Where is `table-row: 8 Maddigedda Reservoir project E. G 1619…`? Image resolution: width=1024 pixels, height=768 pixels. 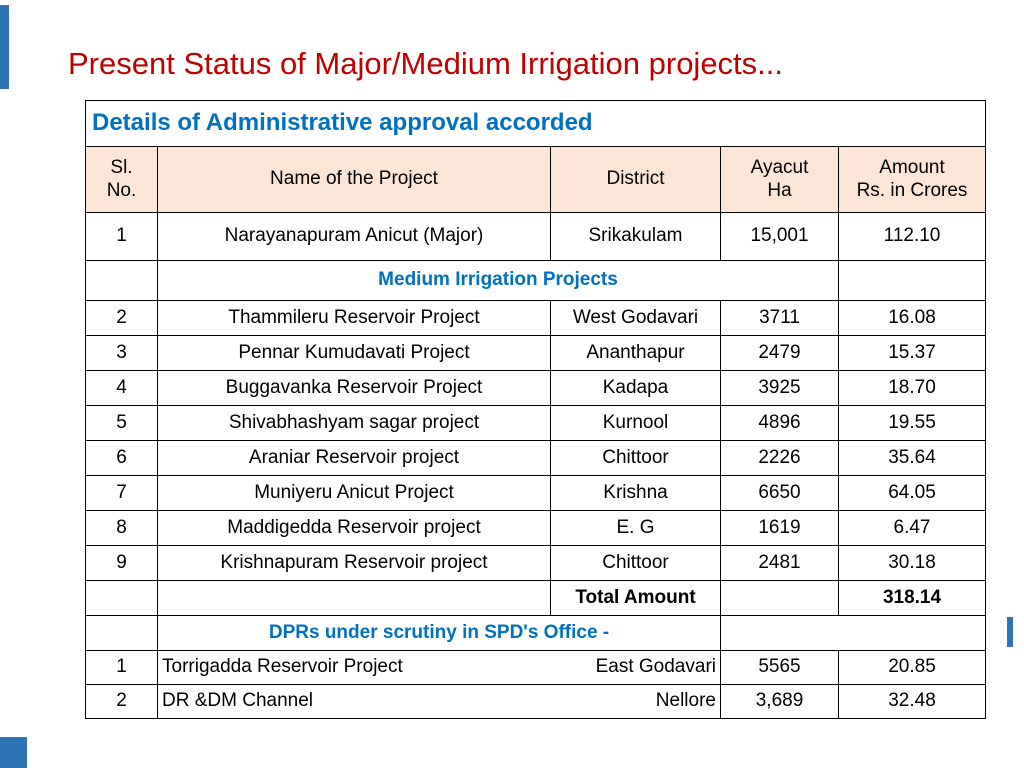 table-row: 8 Maddigedda Reservoir project E. G 1619… is located at coordinates (536, 528).